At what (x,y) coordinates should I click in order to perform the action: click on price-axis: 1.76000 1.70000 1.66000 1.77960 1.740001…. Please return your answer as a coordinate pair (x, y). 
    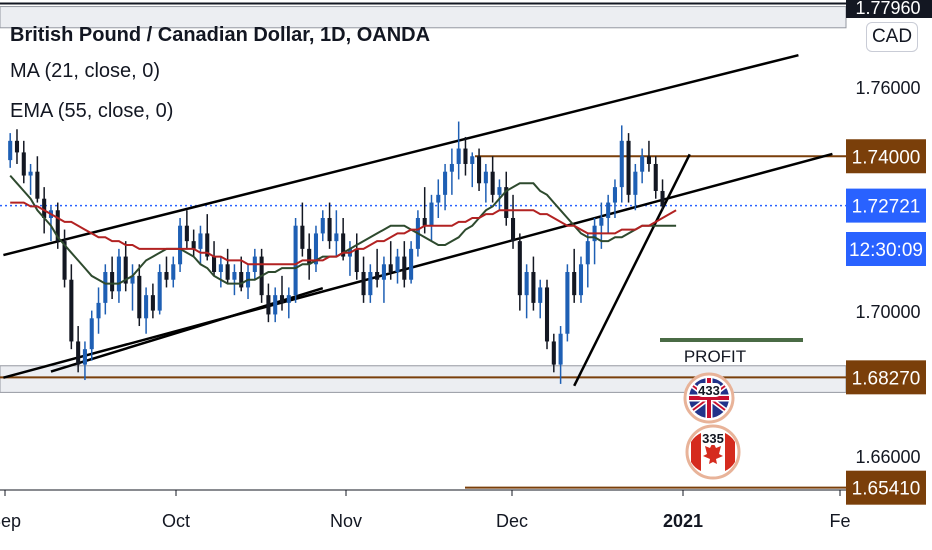
    Looking at the image, I should click on (889, 252).